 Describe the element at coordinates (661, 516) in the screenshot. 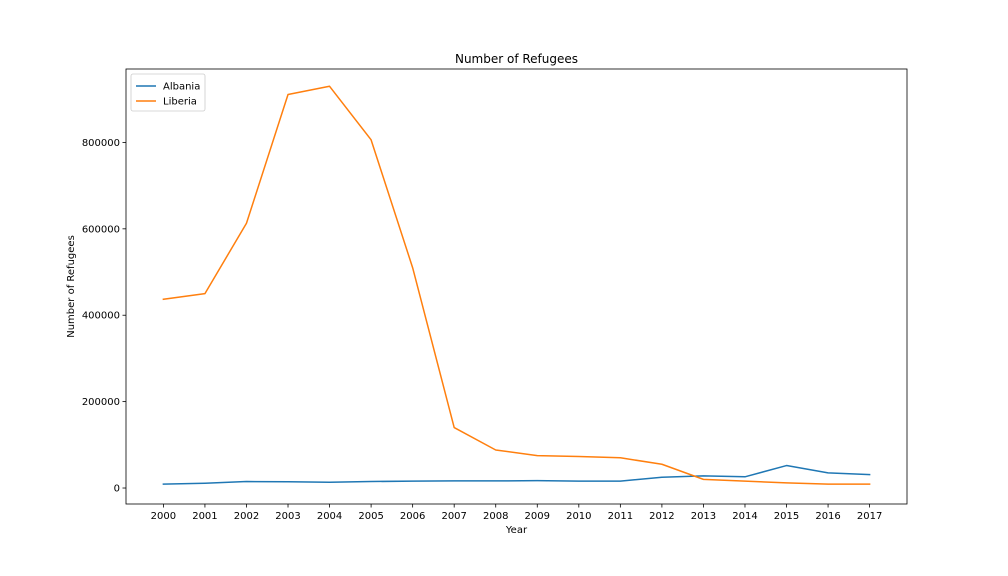

I see `x-tick-label: 2012` at that location.